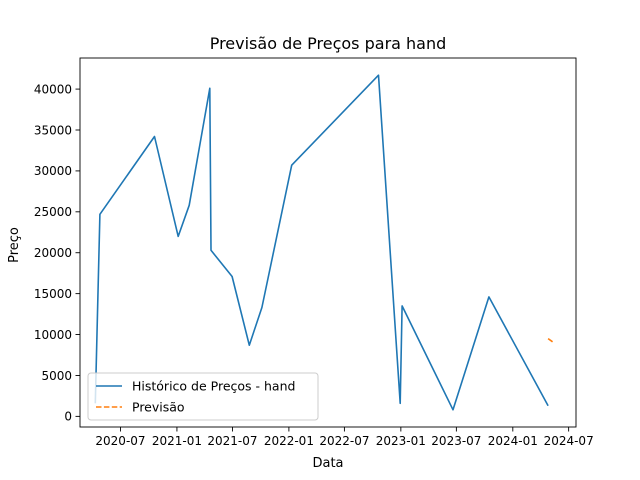 Image resolution: width=640 pixels, height=480 pixels. I want to click on y-tick-label: 10000, so click(53, 335).